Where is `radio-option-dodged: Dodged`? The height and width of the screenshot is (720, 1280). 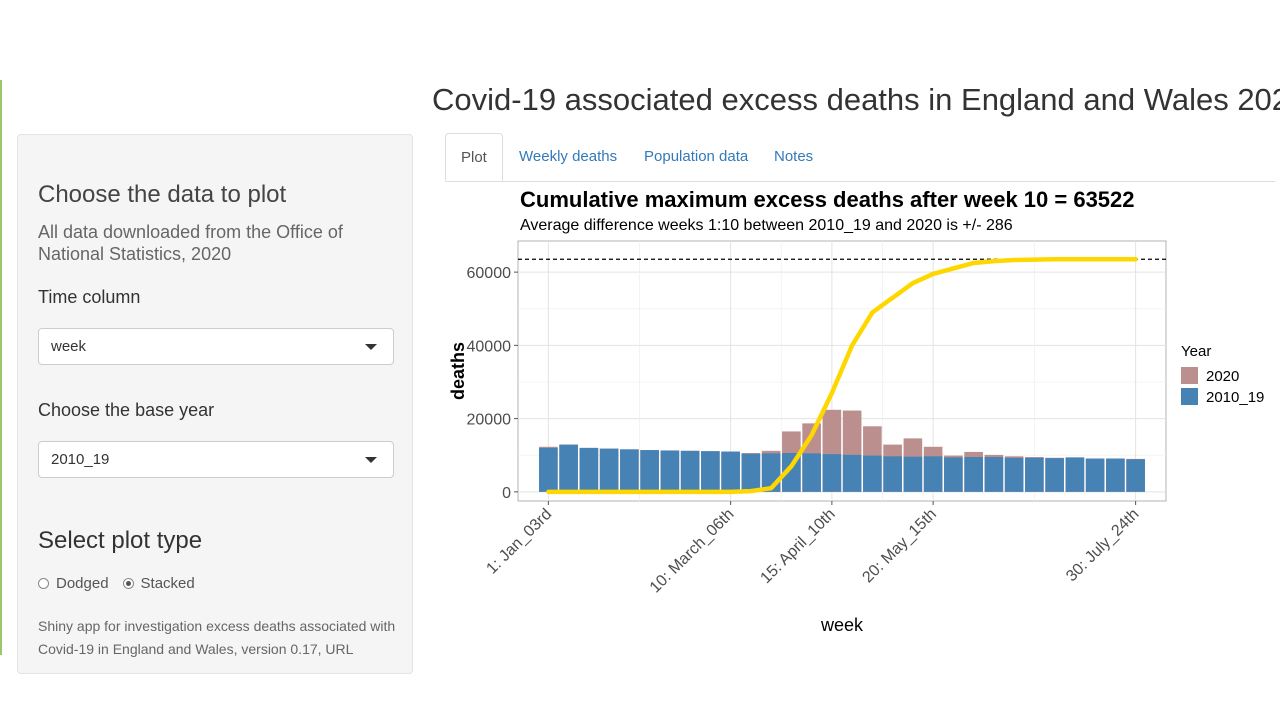
radio-option-dodged: Dodged is located at coordinates (73, 583).